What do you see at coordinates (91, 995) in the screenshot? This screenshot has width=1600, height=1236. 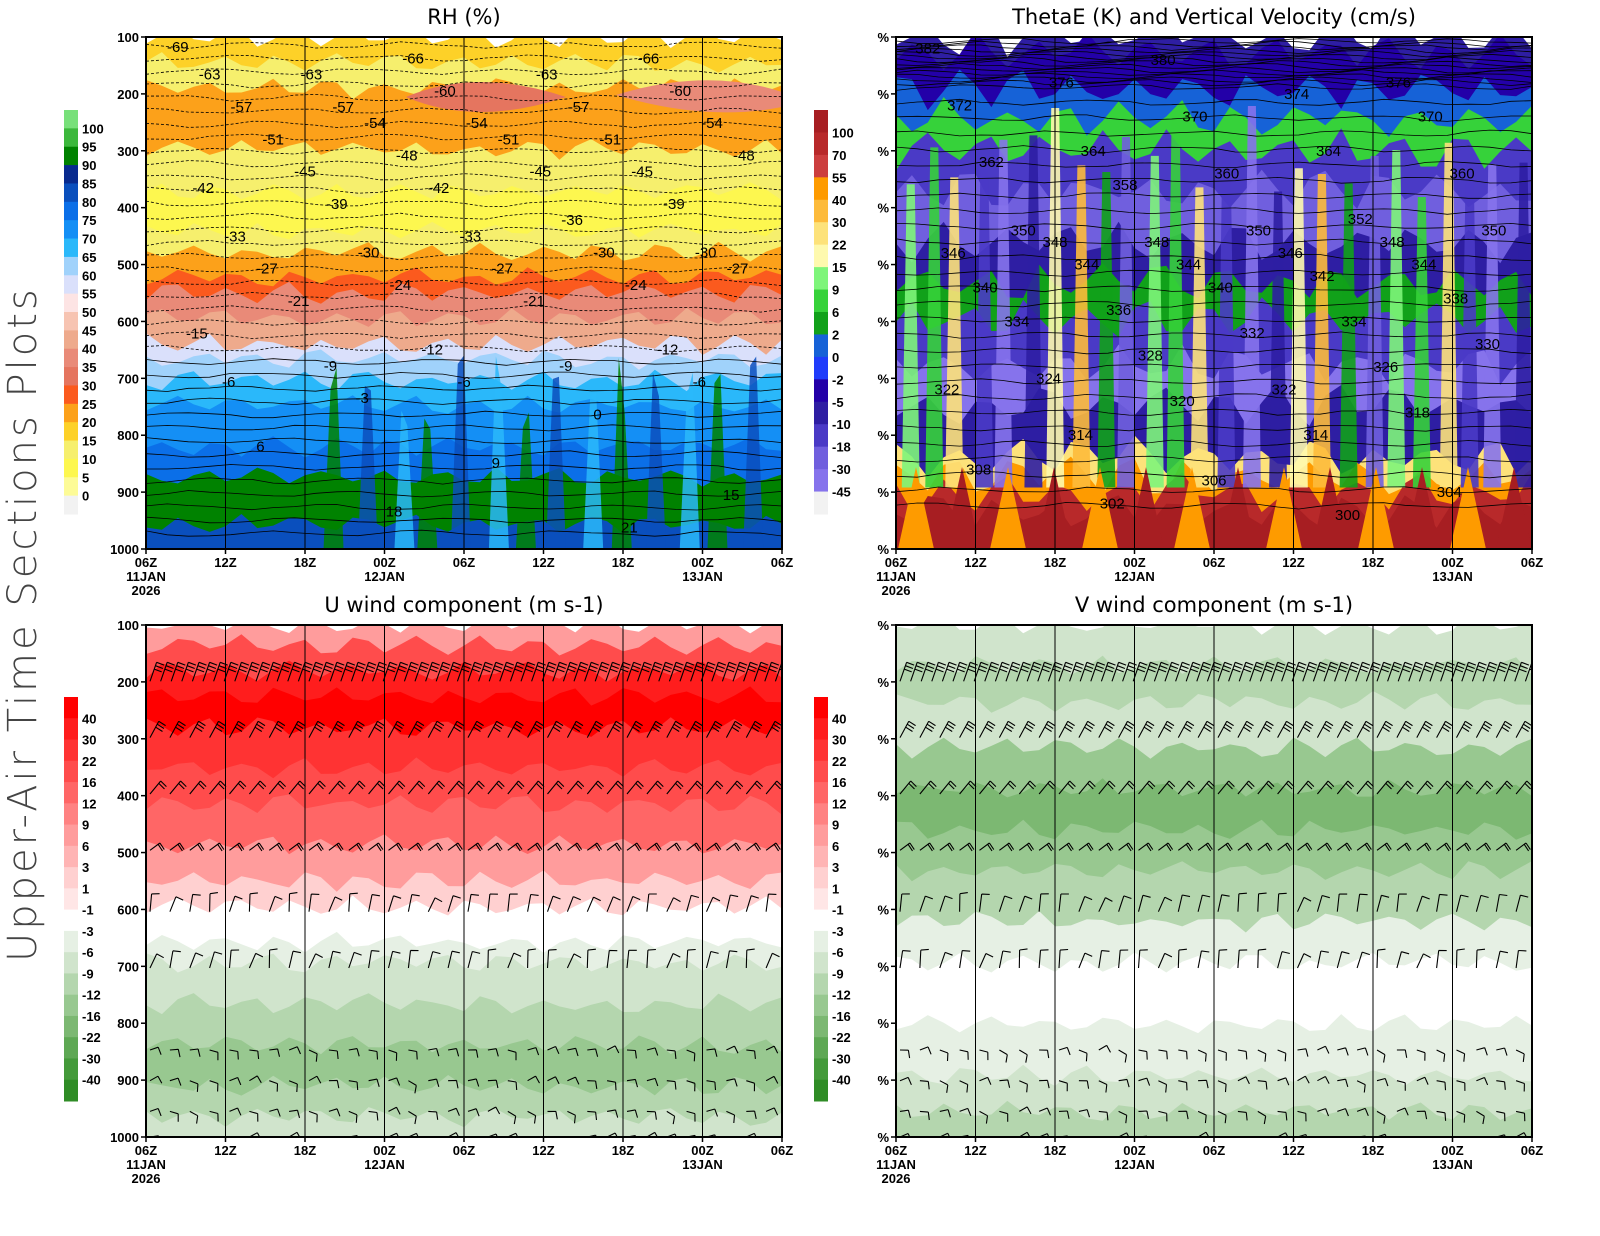 I see `colorbar-label: -12` at bounding box center [91, 995].